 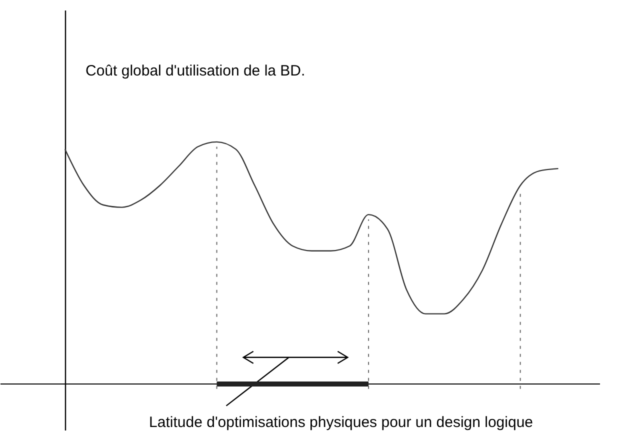 What do you see at coordinates (341, 423) in the screenshot?
I see `text: Latitude d'optimisations physiques pour un design logique` at bounding box center [341, 423].